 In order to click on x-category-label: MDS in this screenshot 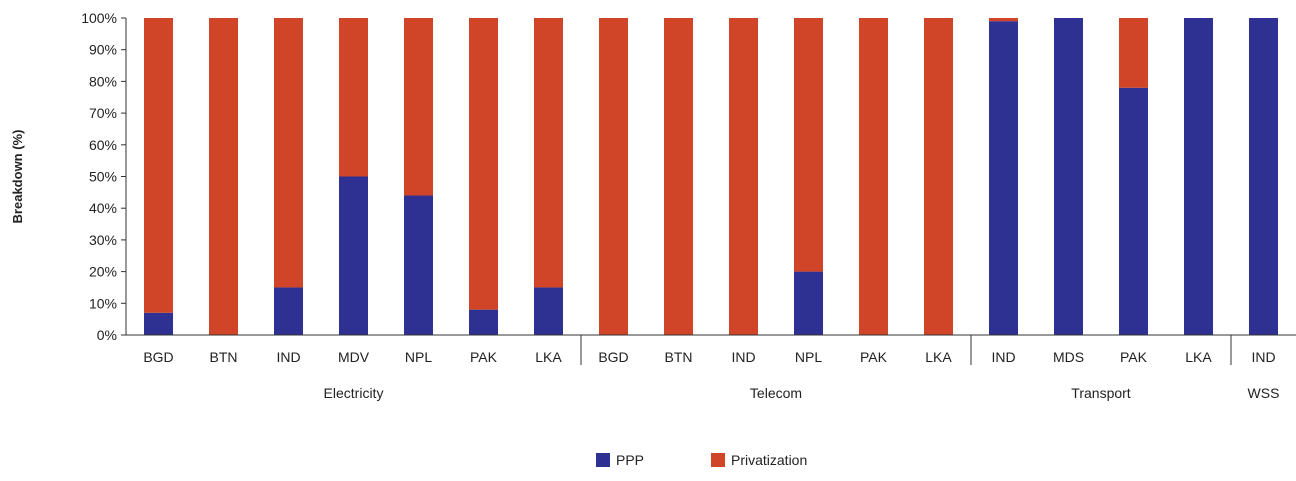, I will do `click(1068, 357)`.